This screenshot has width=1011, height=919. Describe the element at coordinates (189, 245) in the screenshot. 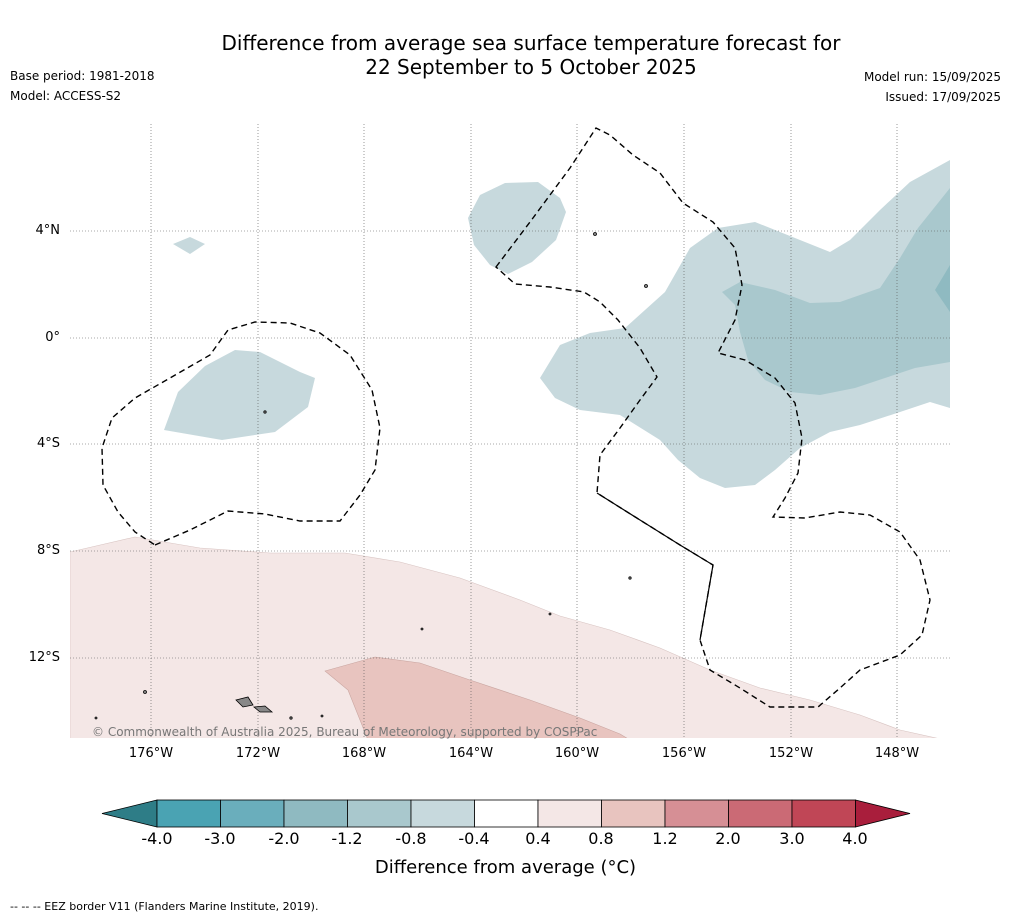

I see `cool-anomaly-small` at that location.